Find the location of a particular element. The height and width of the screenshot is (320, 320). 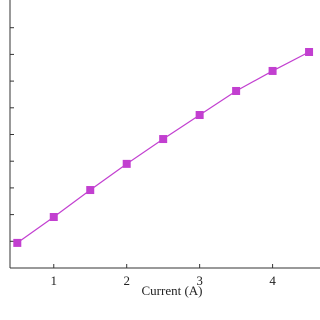

x-tick-label: 4 is located at coordinates (272, 280).